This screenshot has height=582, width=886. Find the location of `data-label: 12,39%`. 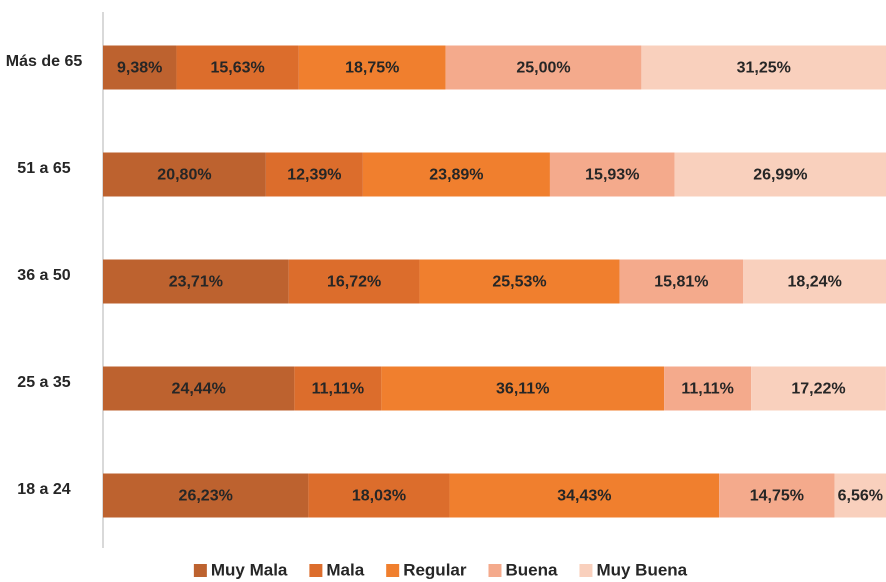

data-label: 12,39% is located at coordinates (314, 175).